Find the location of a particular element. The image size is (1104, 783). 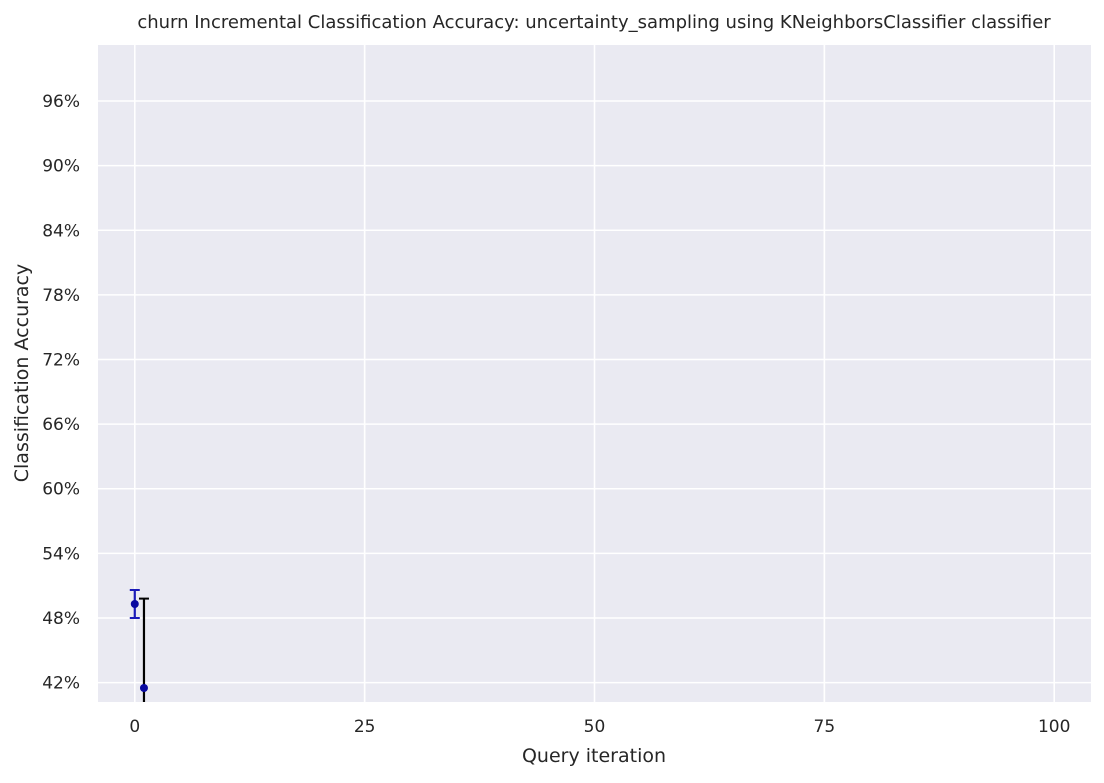

x-tick-label: 50 is located at coordinates (595, 727).